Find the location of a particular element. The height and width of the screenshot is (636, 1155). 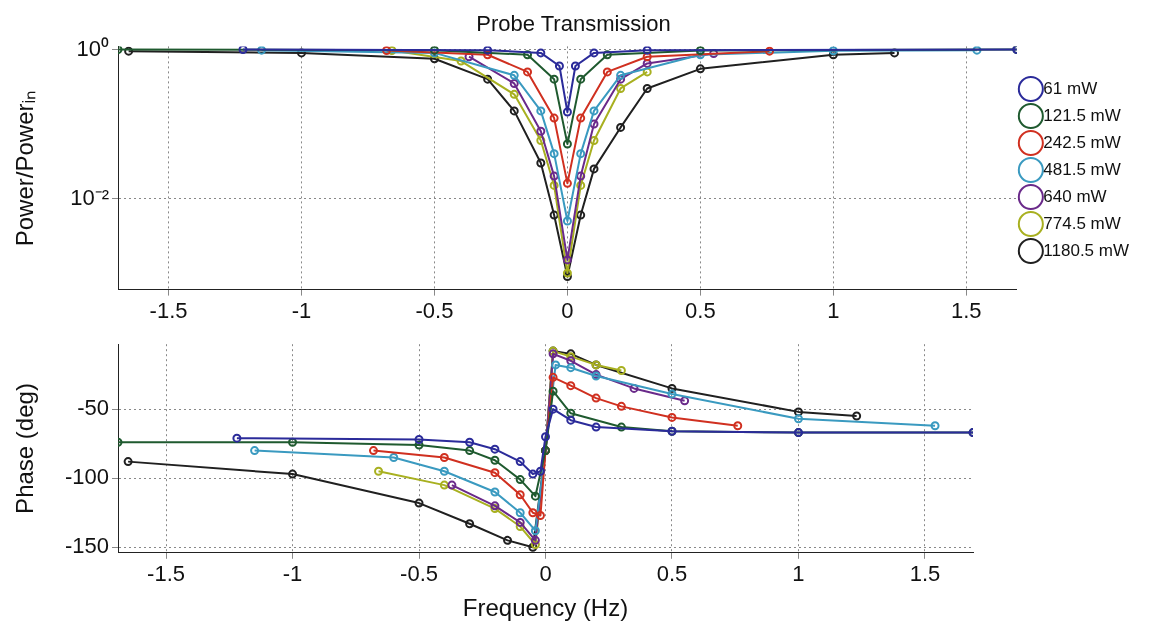

legend-label: 121.5 mW is located at coordinates (1082, 115).